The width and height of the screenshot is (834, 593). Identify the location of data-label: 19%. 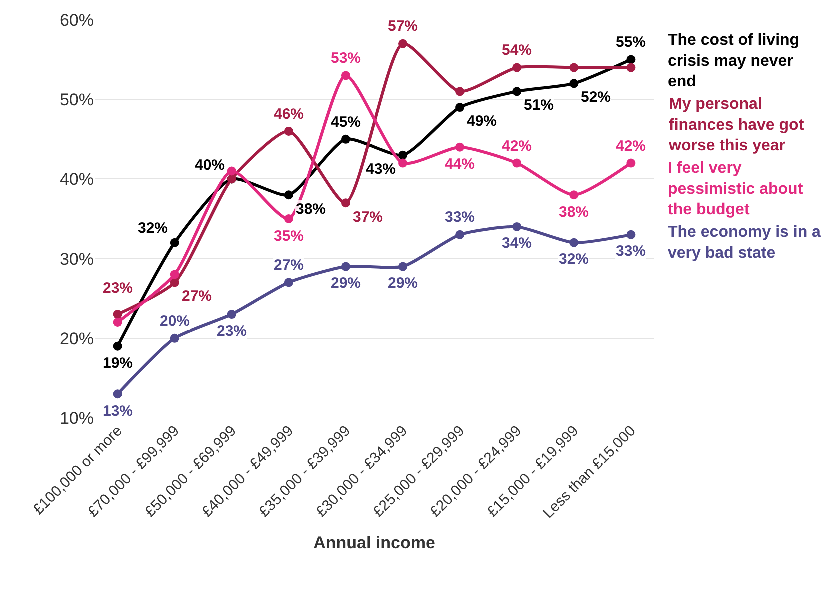
(118, 363).